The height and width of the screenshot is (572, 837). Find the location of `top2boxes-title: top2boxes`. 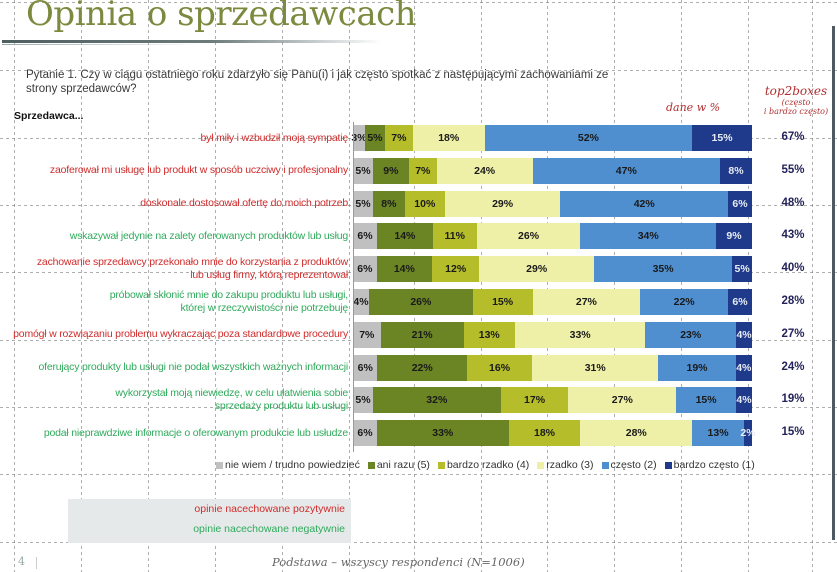

top2boxes-title: top2boxes is located at coordinates (796, 91).